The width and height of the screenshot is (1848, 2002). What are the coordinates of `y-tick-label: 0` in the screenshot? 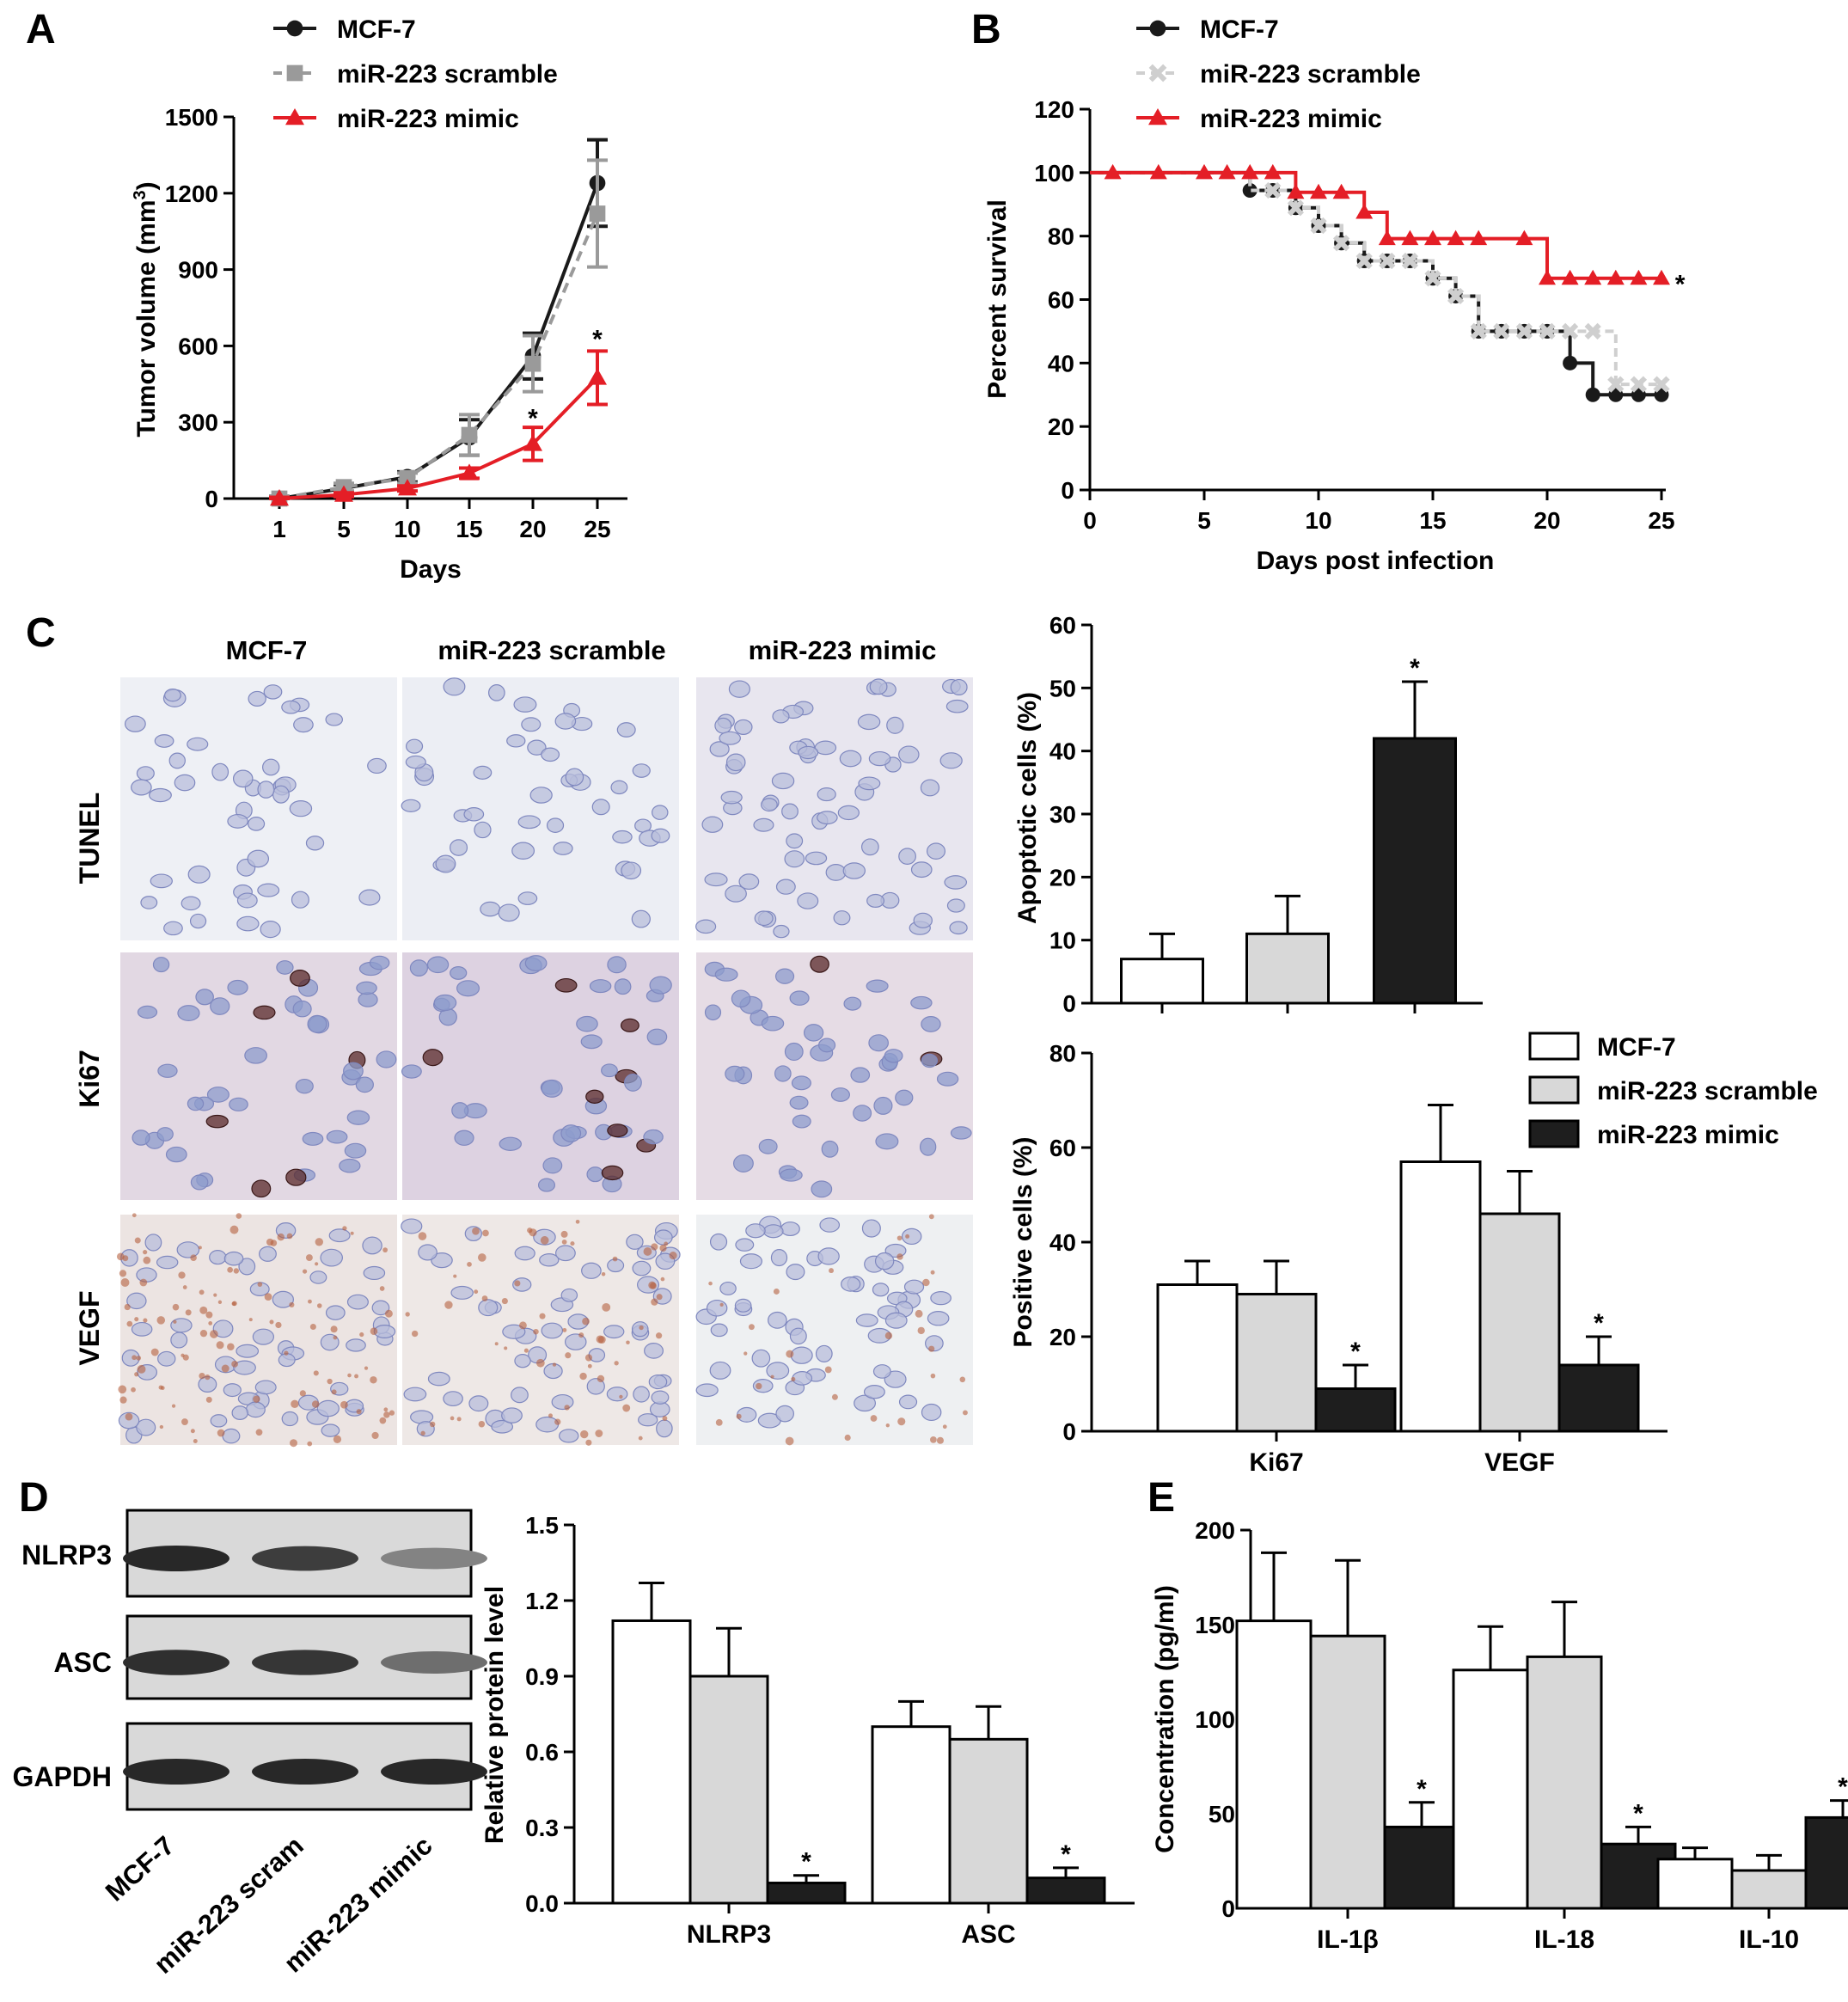 It's located at (1069, 1004).